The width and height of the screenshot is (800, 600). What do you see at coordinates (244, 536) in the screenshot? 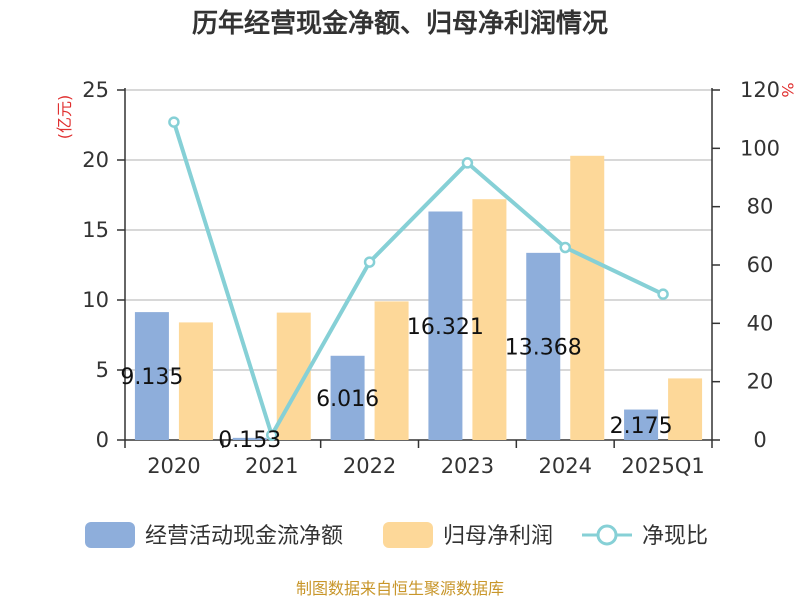
I see `legend-label-cashflow: 经营活动现金流净额` at bounding box center [244, 536].